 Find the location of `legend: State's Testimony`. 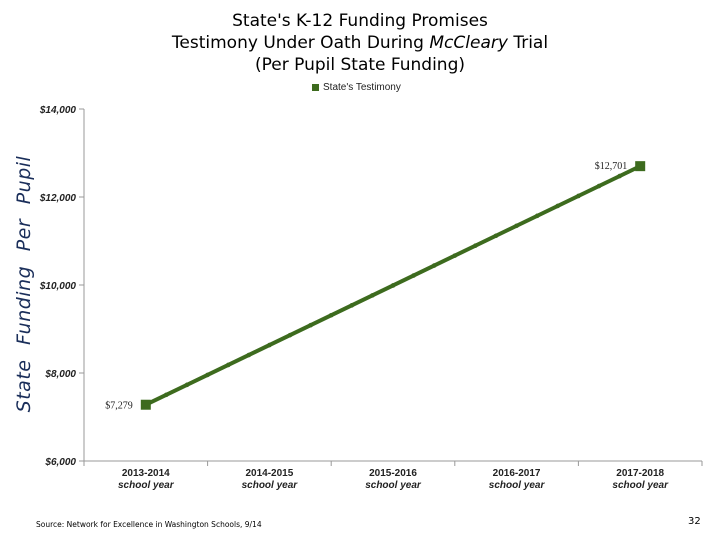

legend: State's Testimony is located at coordinates (356, 87).